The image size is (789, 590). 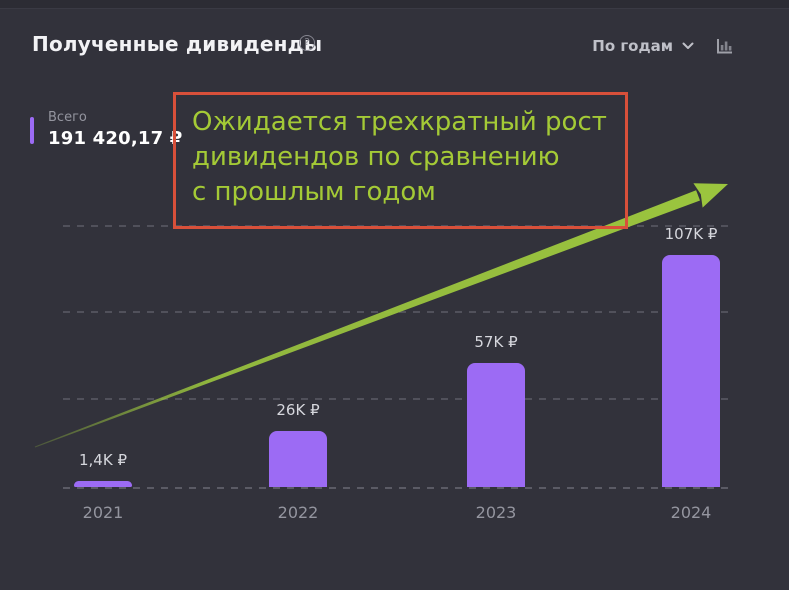 What do you see at coordinates (691, 371) in the screenshot?
I see `bar-2024` at bounding box center [691, 371].